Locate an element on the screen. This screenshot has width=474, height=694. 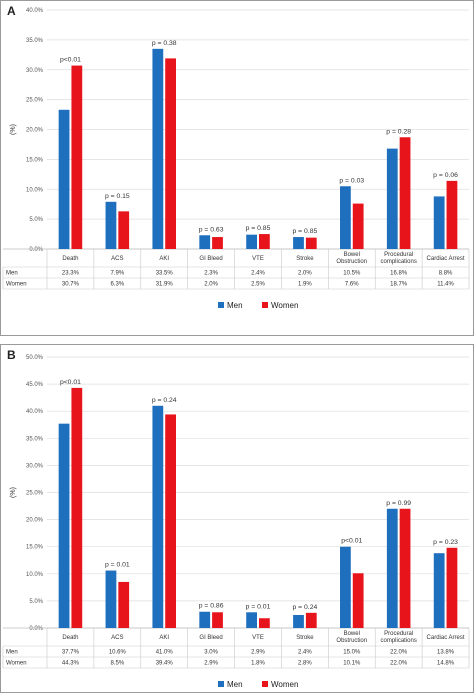
table-cell-women-7: 18.7% is located at coordinates (399, 285).